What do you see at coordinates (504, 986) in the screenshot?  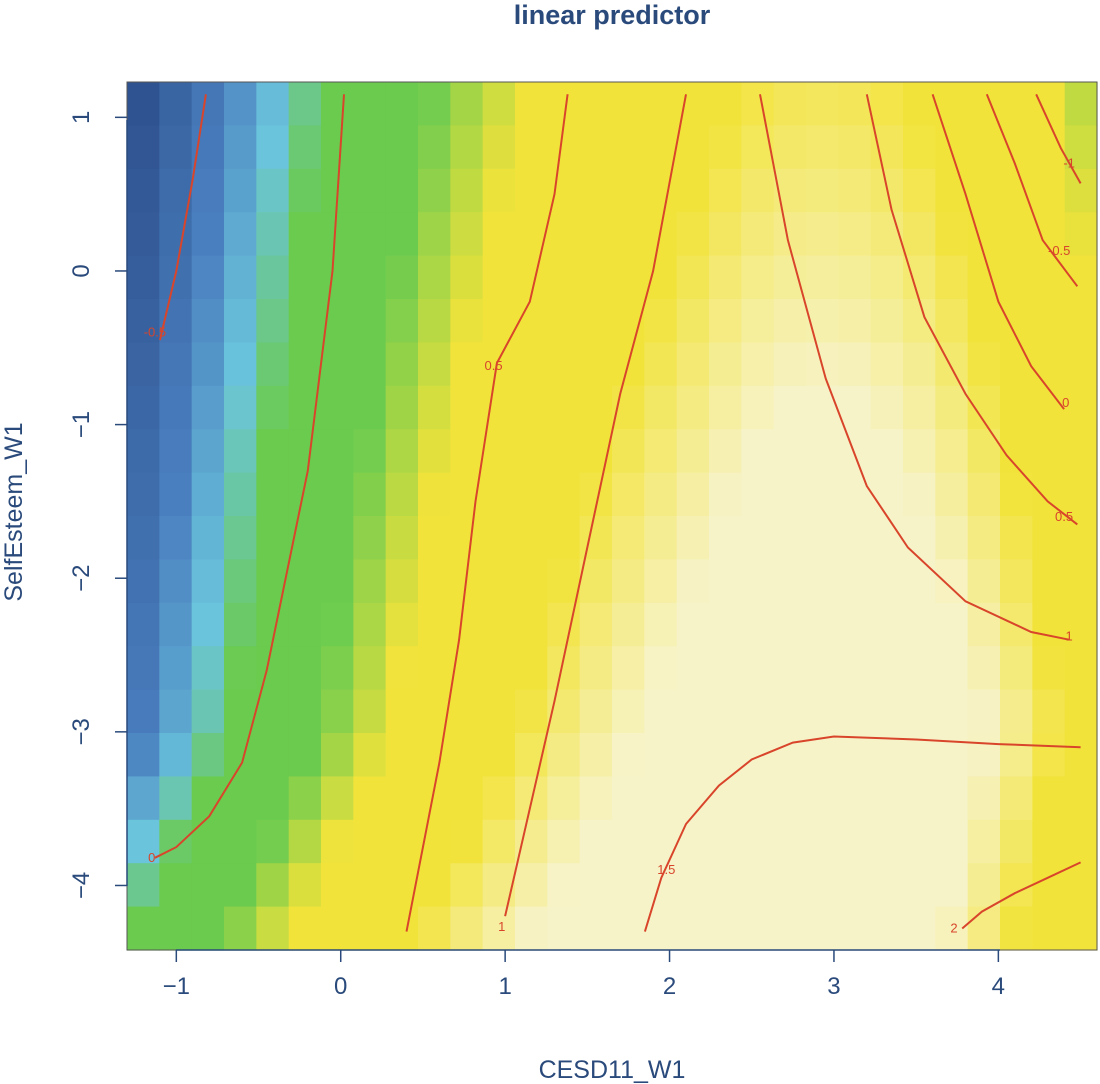 I see `x-tick-label: 1` at bounding box center [504, 986].